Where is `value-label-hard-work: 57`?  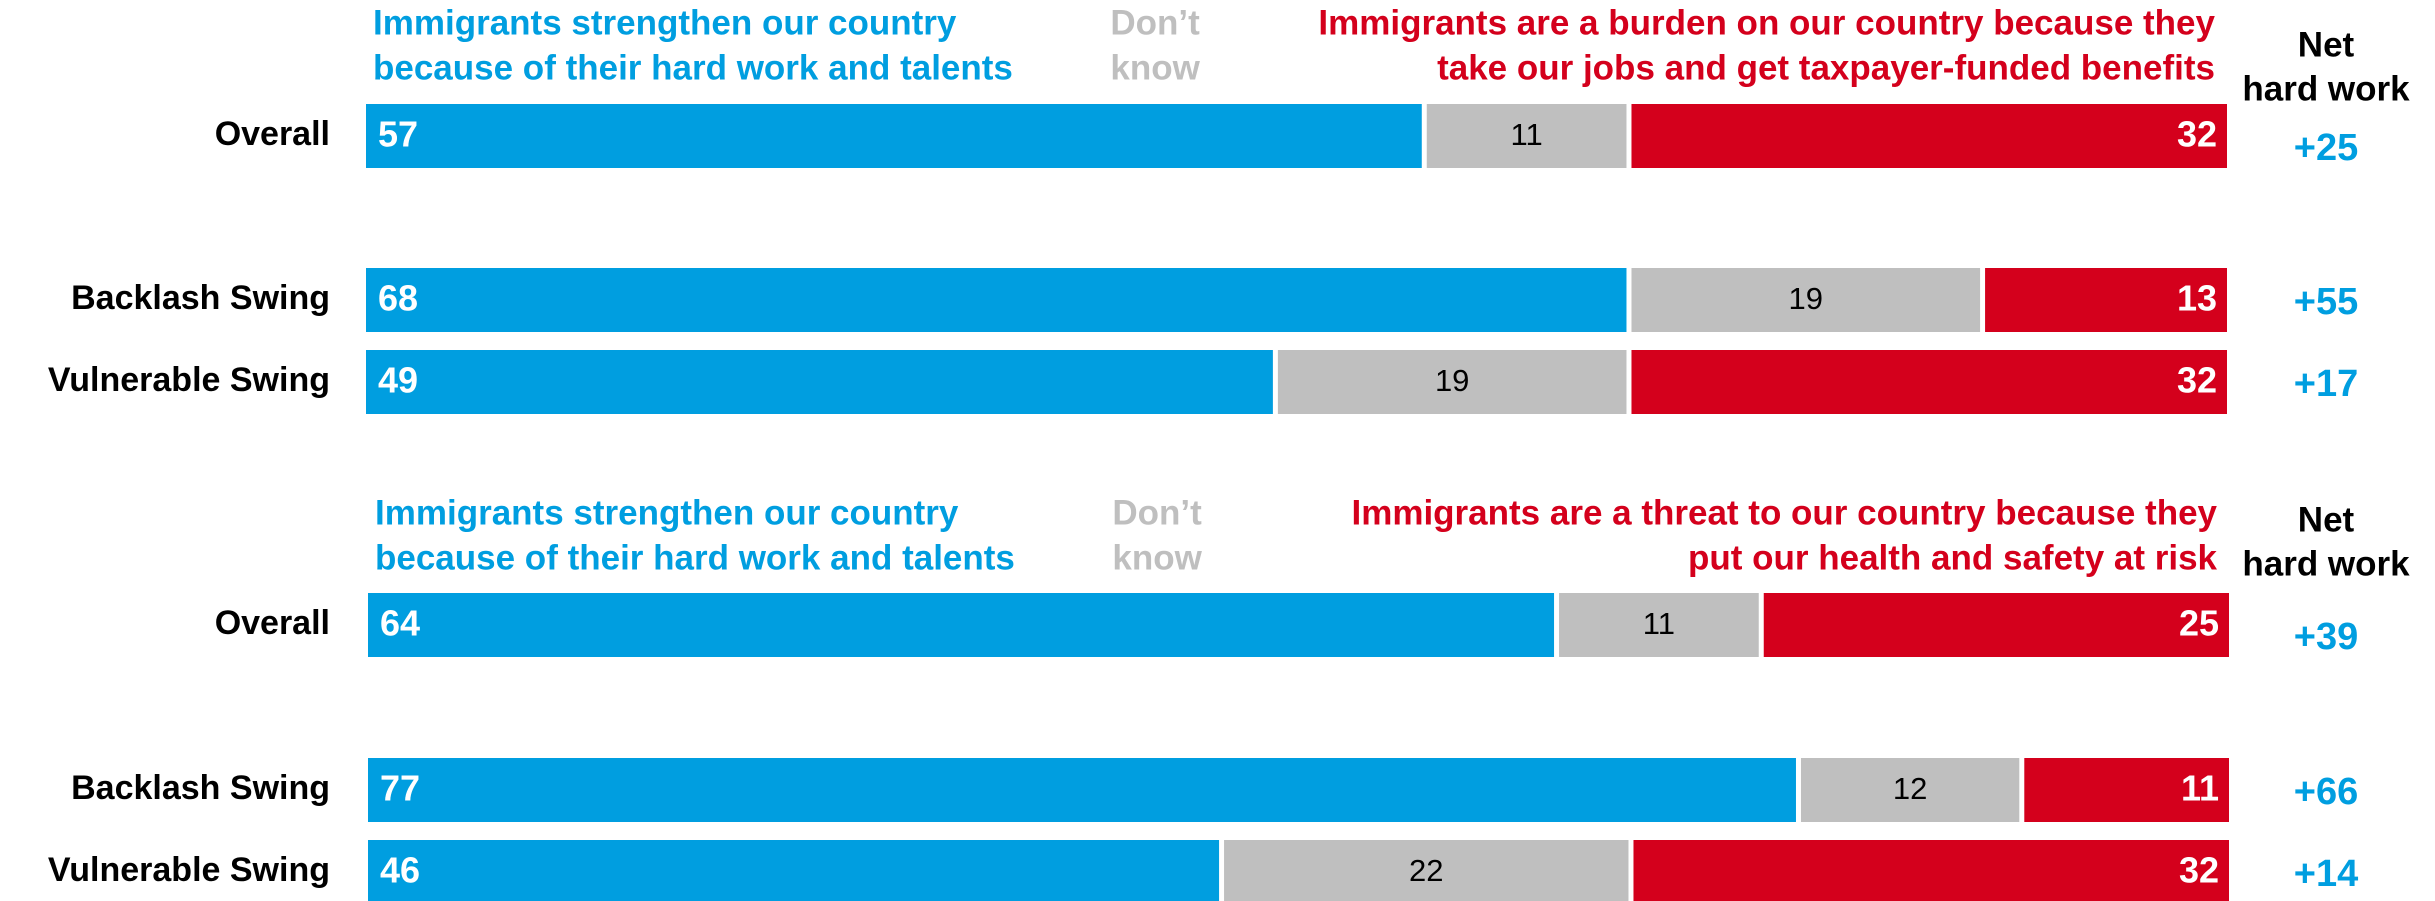 value-label-hard-work: 57 is located at coordinates (398, 134).